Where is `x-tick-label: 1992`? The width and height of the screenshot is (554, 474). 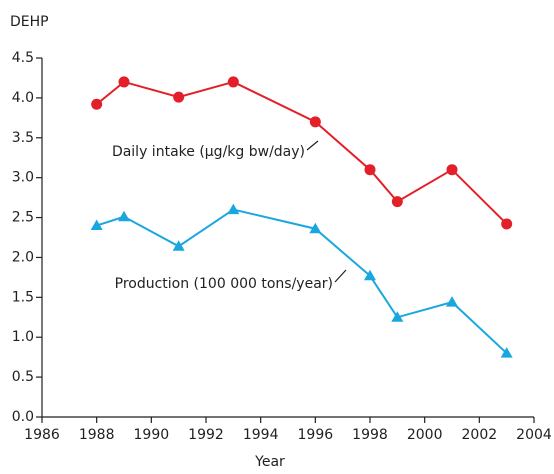
x-tick-label: 1992 is located at coordinates (206, 435).